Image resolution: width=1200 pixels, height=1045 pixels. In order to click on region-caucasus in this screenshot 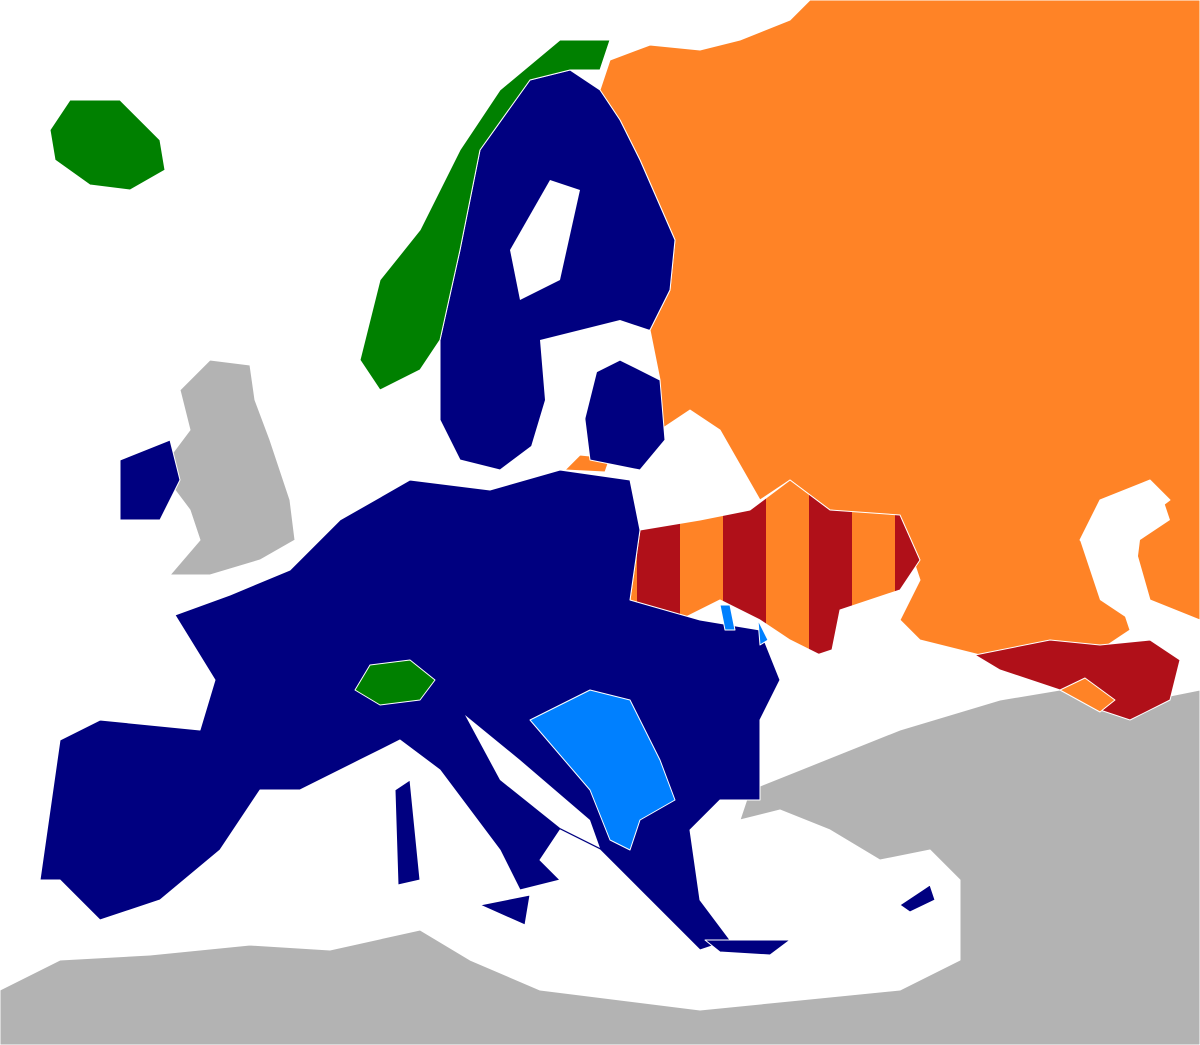, I will do `click(1077, 680)`.